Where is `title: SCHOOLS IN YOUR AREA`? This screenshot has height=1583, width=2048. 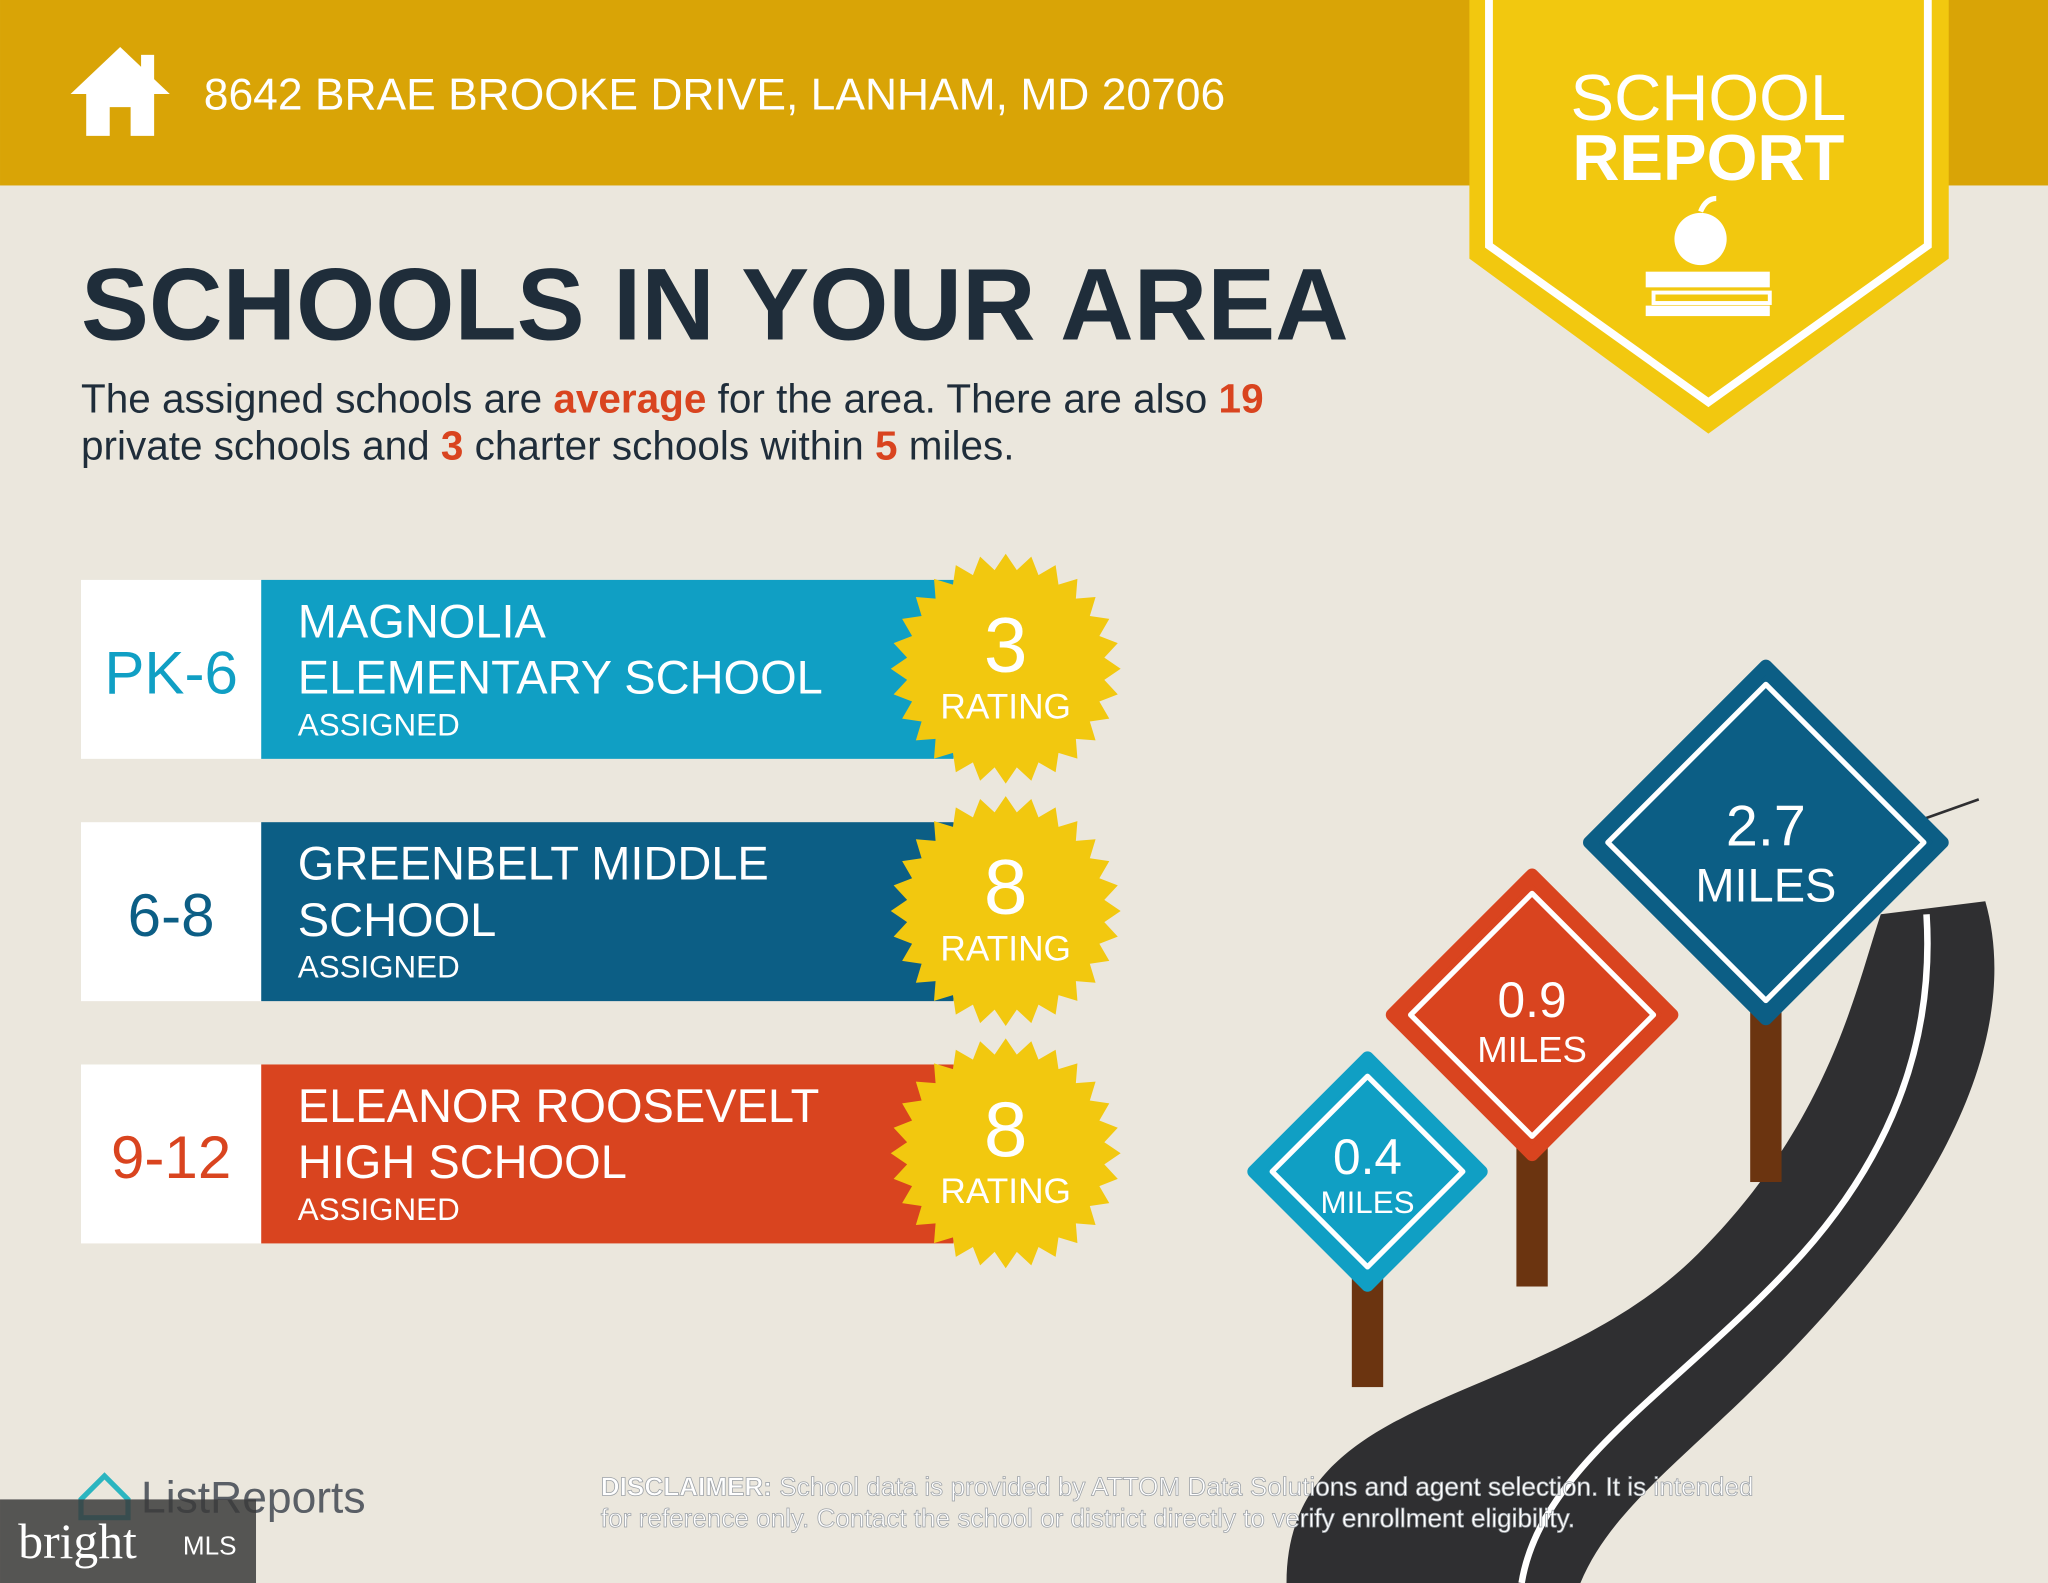 title: SCHOOLS IN YOUR AREA is located at coordinates (715, 305).